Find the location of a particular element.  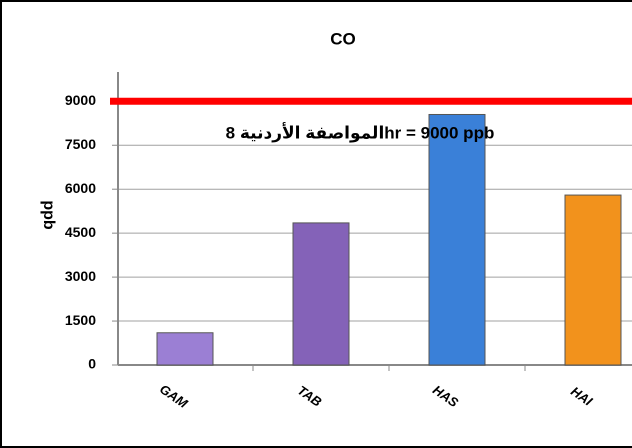

y-tick-label: 9000 is located at coordinates (80, 100).